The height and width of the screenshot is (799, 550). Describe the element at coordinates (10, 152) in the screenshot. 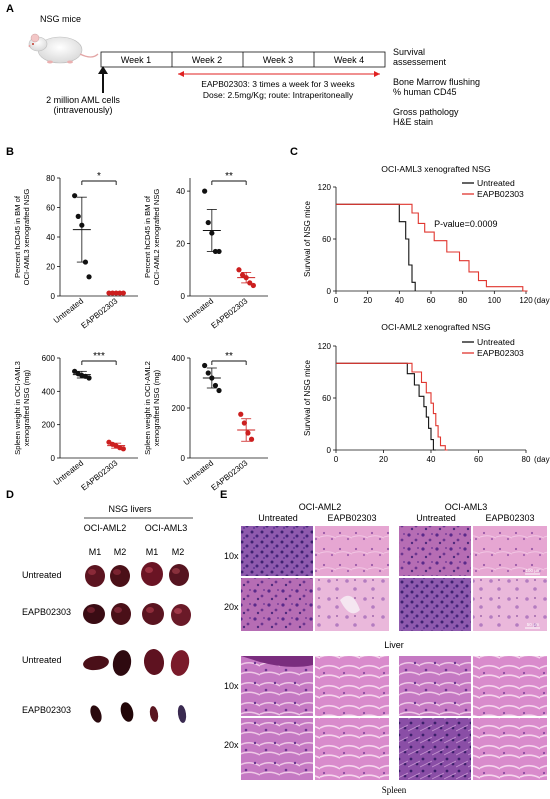

I see `panel-letter-b: B` at that location.